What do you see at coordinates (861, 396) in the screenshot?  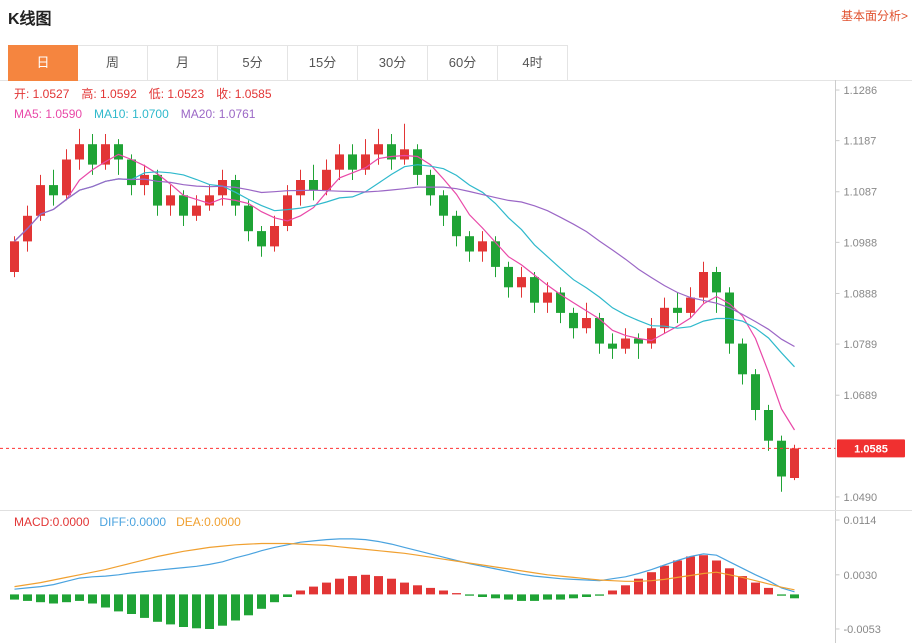 I see `svg-text: 1.0689` at bounding box center [861, 396].